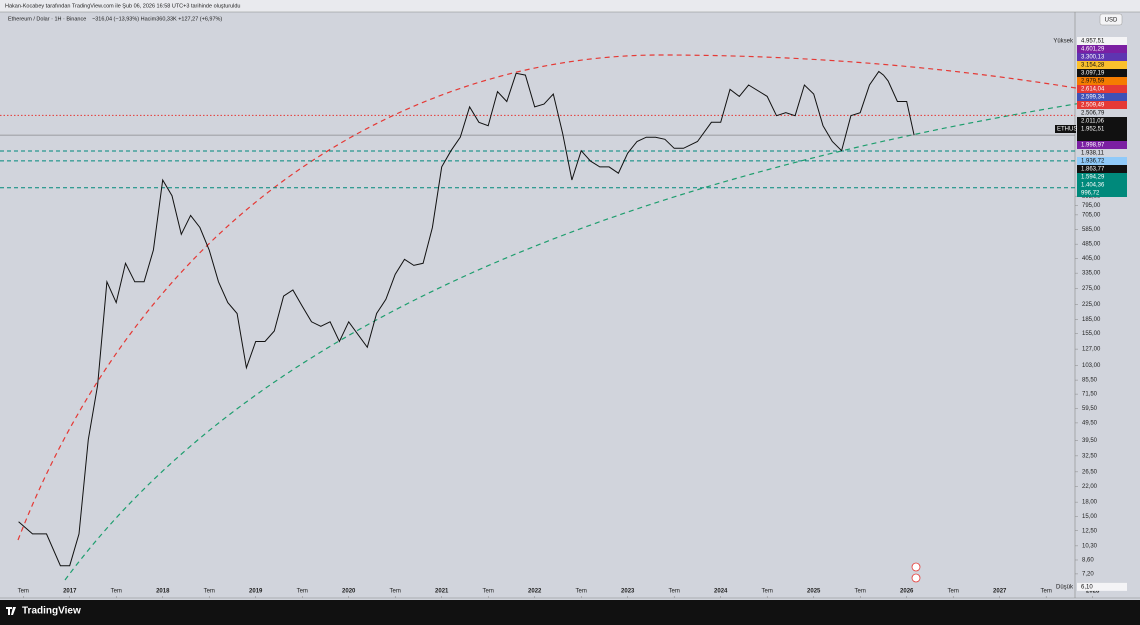  I want to click on price-label: 996,72, so click(1090, 194).